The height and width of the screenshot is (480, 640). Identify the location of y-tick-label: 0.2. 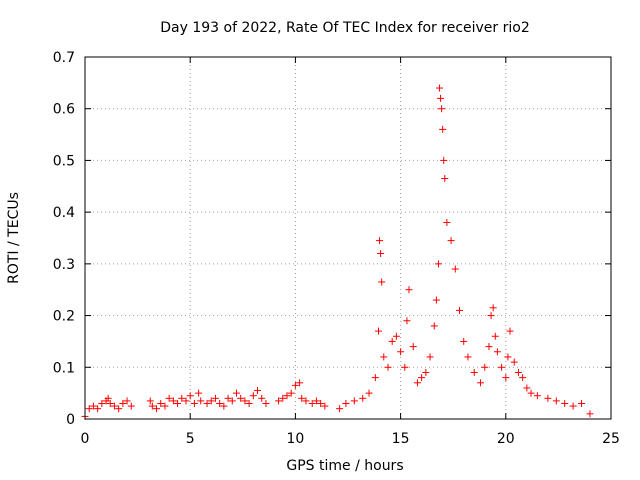
(64, 317).